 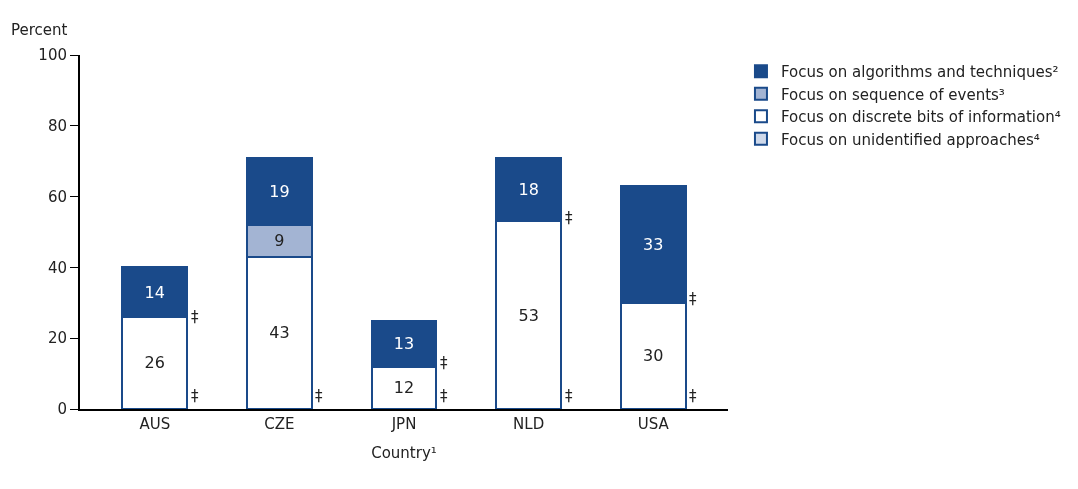 I want to click on data-label: 9, so click(x=279, y=241).